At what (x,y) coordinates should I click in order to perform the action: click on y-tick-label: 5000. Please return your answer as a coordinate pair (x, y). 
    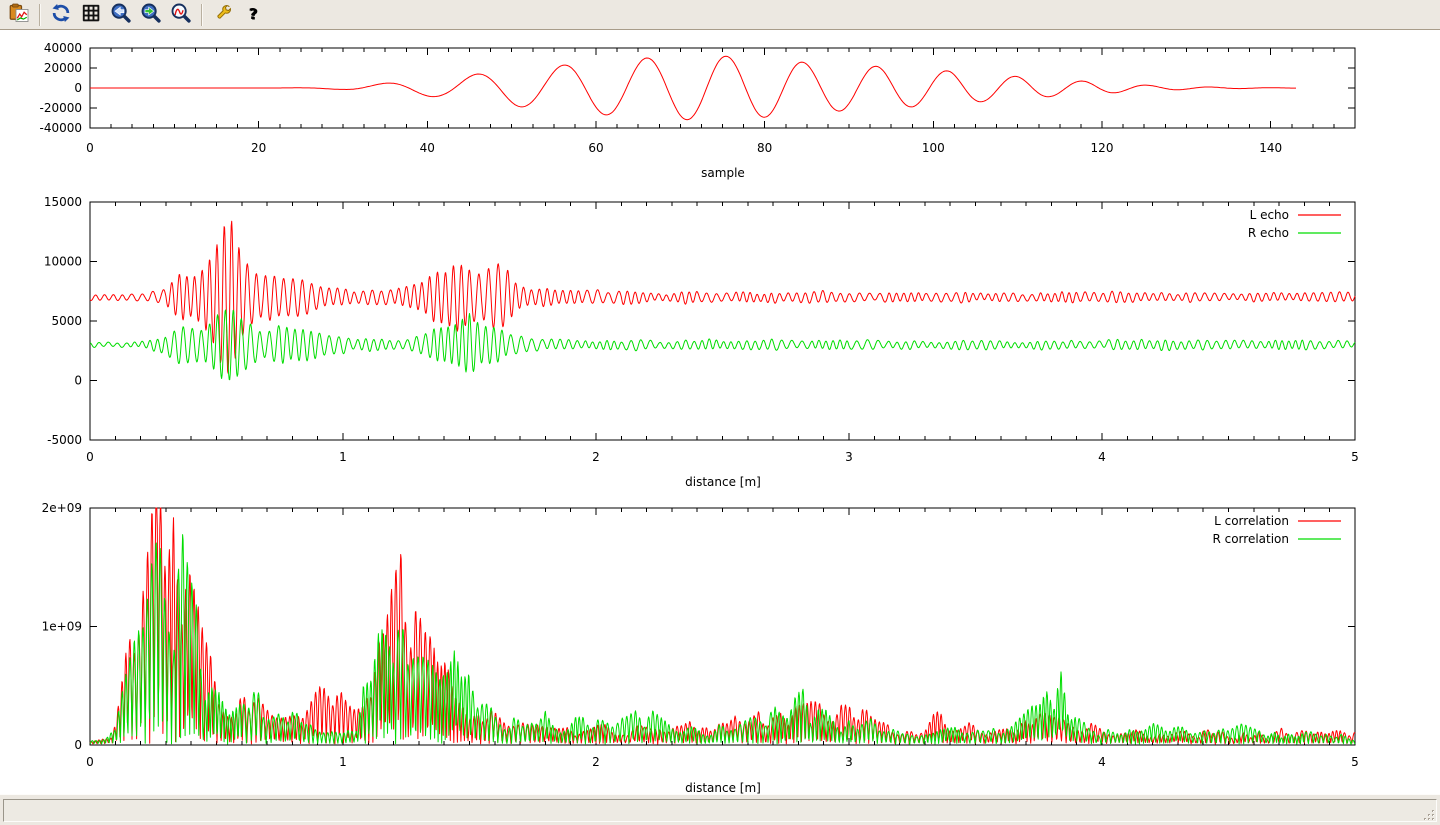
    Looking at the image, I should click on (66, 321).